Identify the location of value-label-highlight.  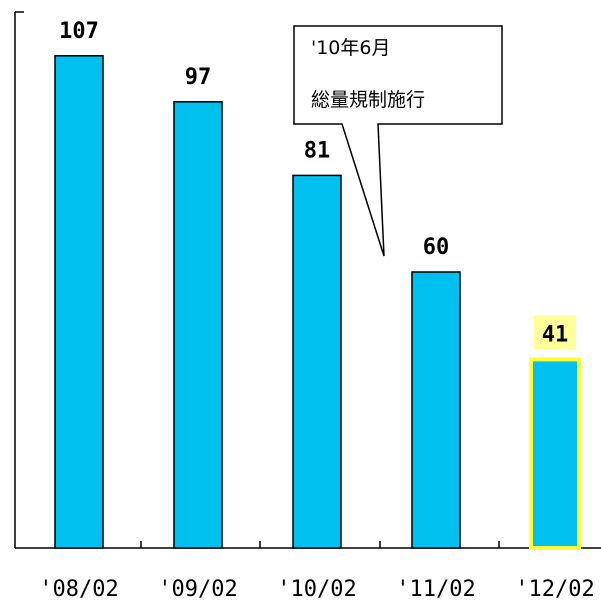
(555, 332).